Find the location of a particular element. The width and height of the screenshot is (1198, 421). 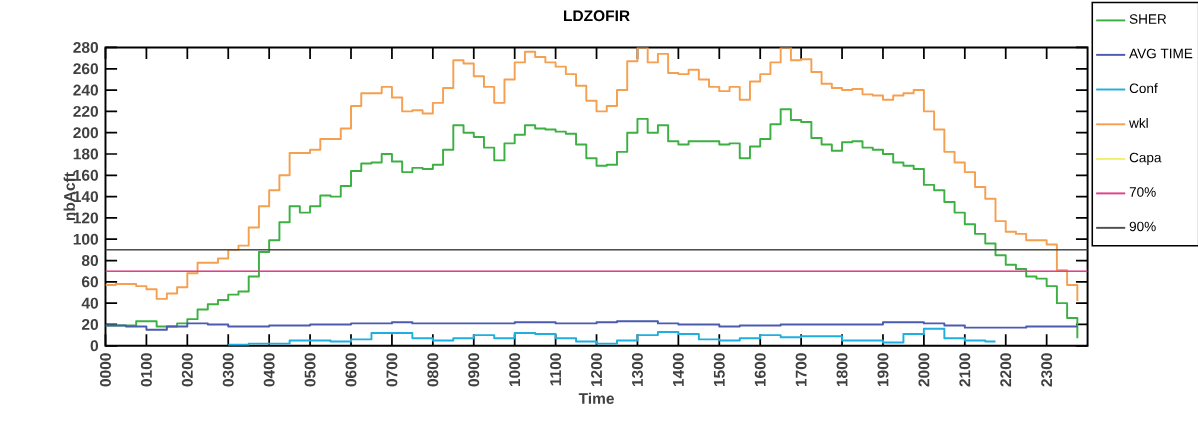

y-tick-label: 260 is located at coordinates (86, 69).